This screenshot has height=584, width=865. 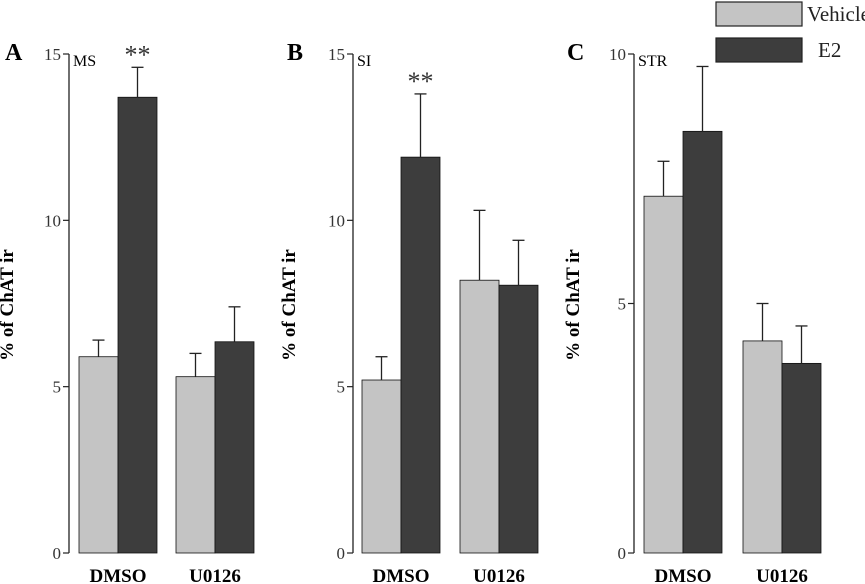 I want to click on panel-a-ytick-label-5: 5, so click(x=57, y=387).